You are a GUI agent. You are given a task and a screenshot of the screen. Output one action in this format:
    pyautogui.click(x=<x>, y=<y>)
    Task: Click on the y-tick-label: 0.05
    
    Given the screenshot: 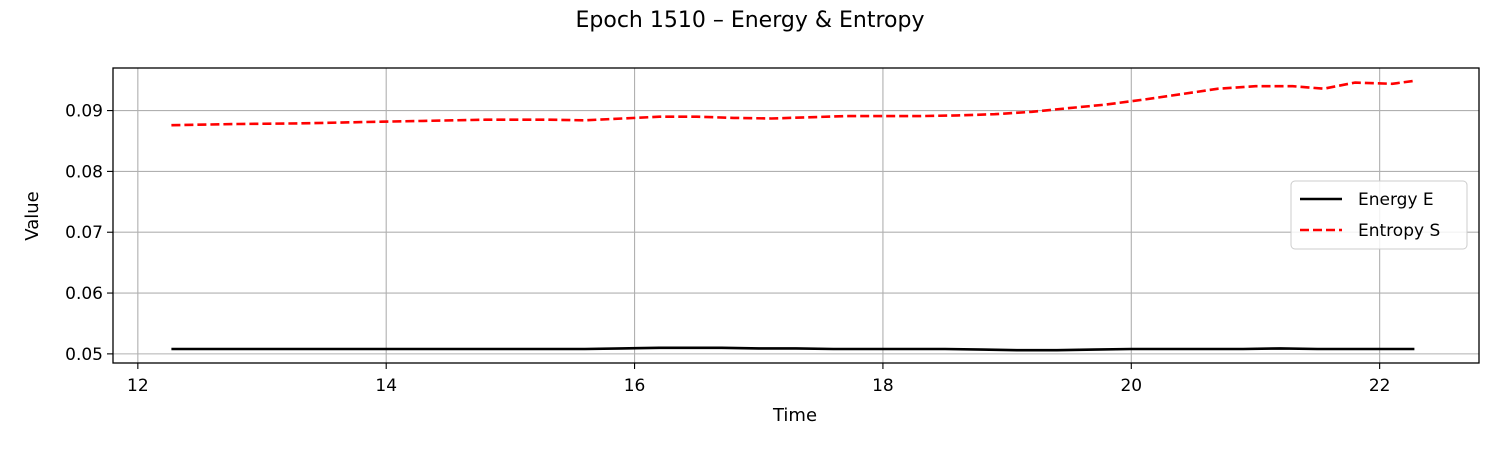 What is the action you would take?
    pyautogui.click(x=84, y=355)
    